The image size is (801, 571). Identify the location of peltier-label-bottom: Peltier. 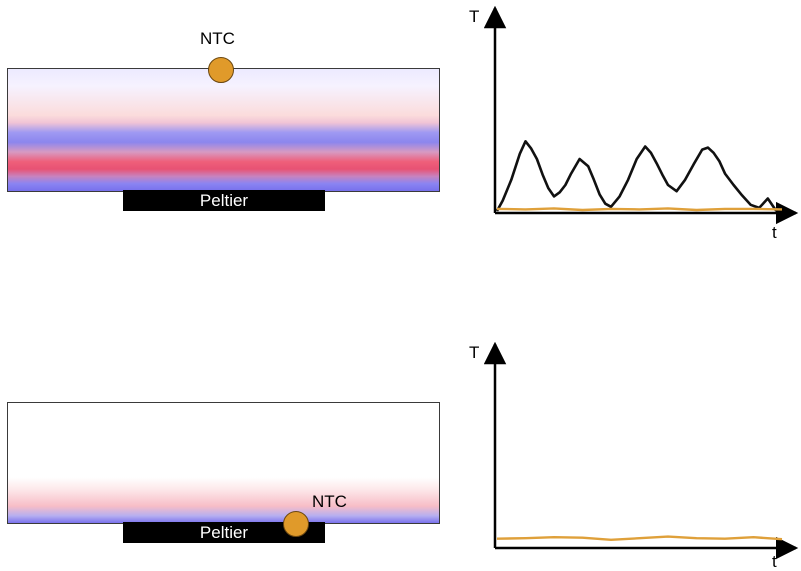
(224, 532).